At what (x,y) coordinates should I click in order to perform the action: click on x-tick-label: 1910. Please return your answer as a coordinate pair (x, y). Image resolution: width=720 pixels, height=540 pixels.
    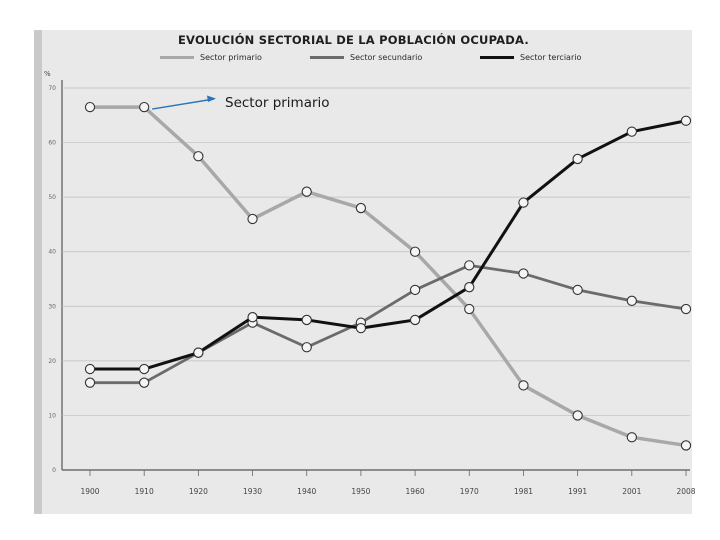
    Looking at the image, I should click on (144, 491).